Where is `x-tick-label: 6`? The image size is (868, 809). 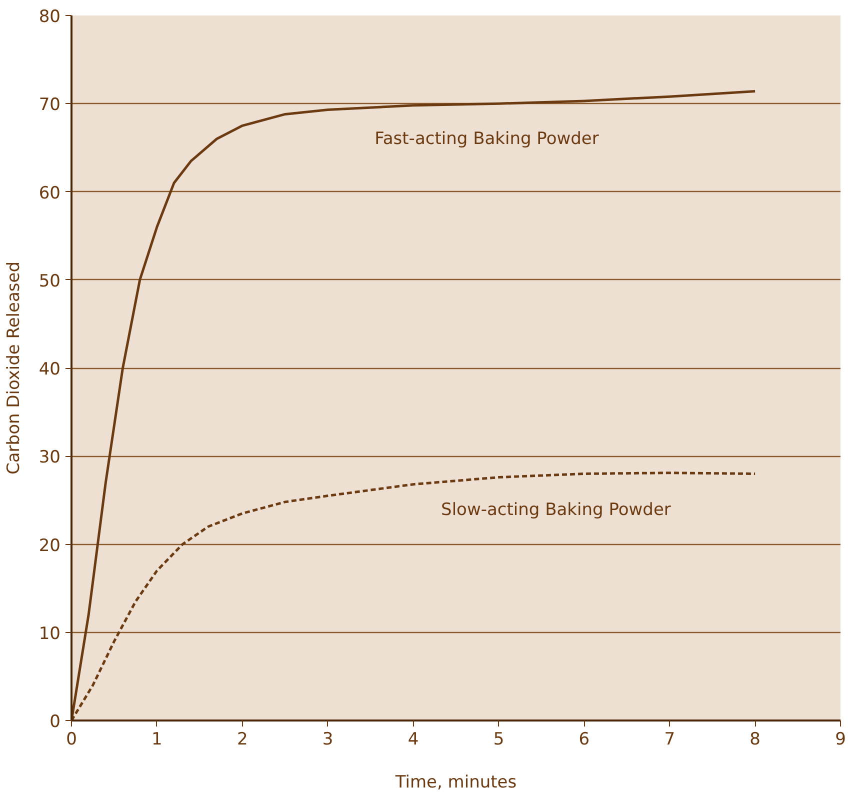 x-tick-label: 6 is located at coordinates (584, 740).